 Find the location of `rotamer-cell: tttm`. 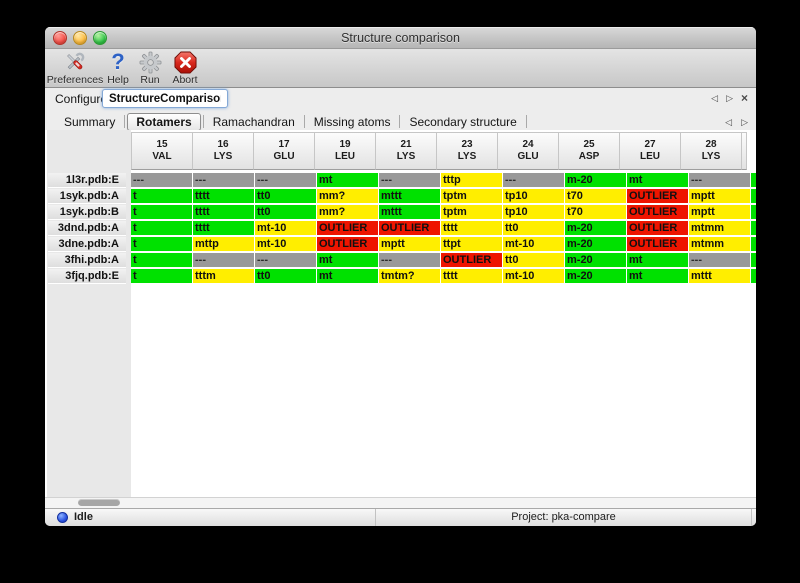

rotamer-cell: tttm is located at coordinates (223, 276).